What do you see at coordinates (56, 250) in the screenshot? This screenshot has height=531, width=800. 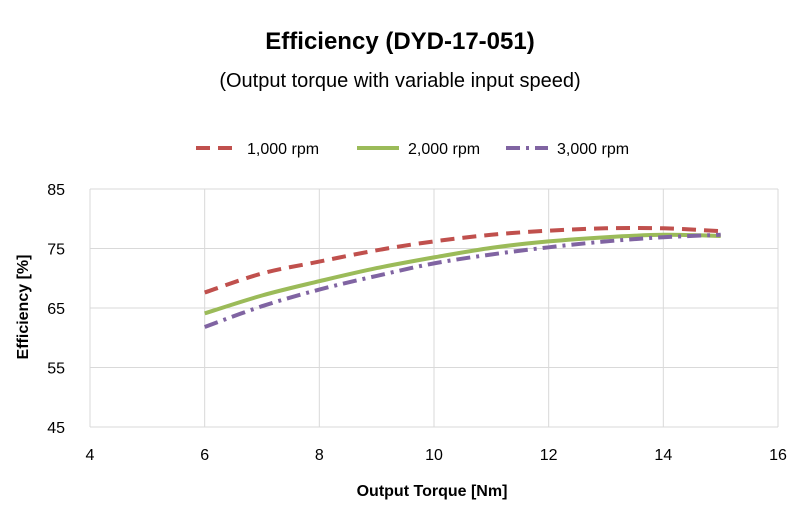 I see `y-tick-label: 75` at bounding box center [56, 250].